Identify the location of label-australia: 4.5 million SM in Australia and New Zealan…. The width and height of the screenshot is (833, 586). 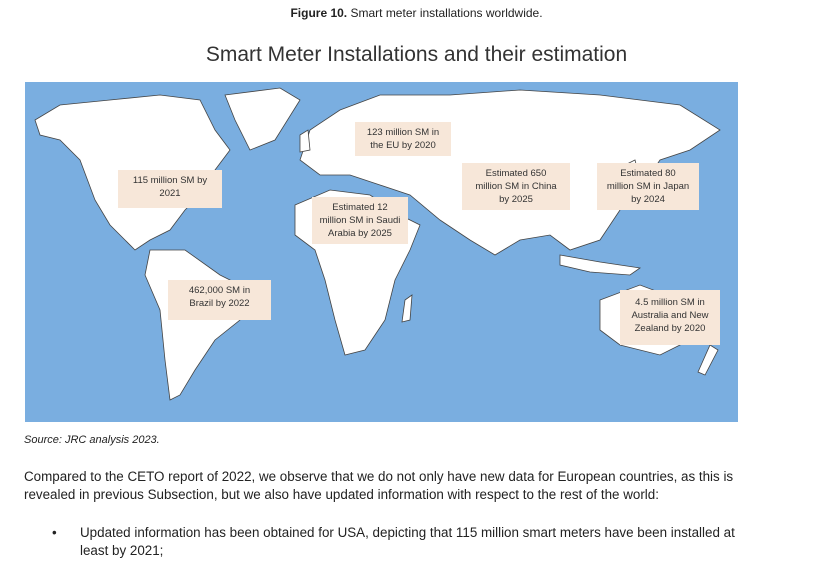
(670, 317).